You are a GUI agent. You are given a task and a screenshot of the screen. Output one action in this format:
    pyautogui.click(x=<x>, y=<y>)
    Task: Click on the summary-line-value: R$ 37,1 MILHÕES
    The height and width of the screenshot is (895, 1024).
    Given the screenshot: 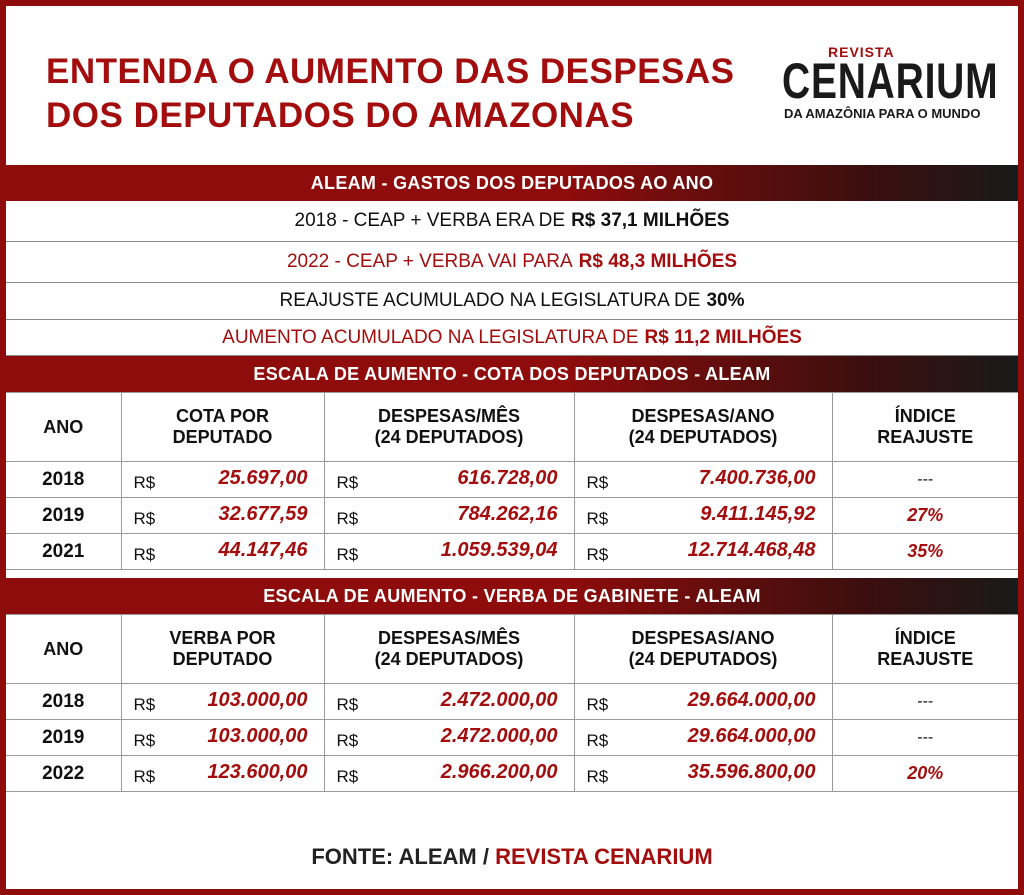 What is the action you would take?
    pyautogui.click(x=650, y=220)
    